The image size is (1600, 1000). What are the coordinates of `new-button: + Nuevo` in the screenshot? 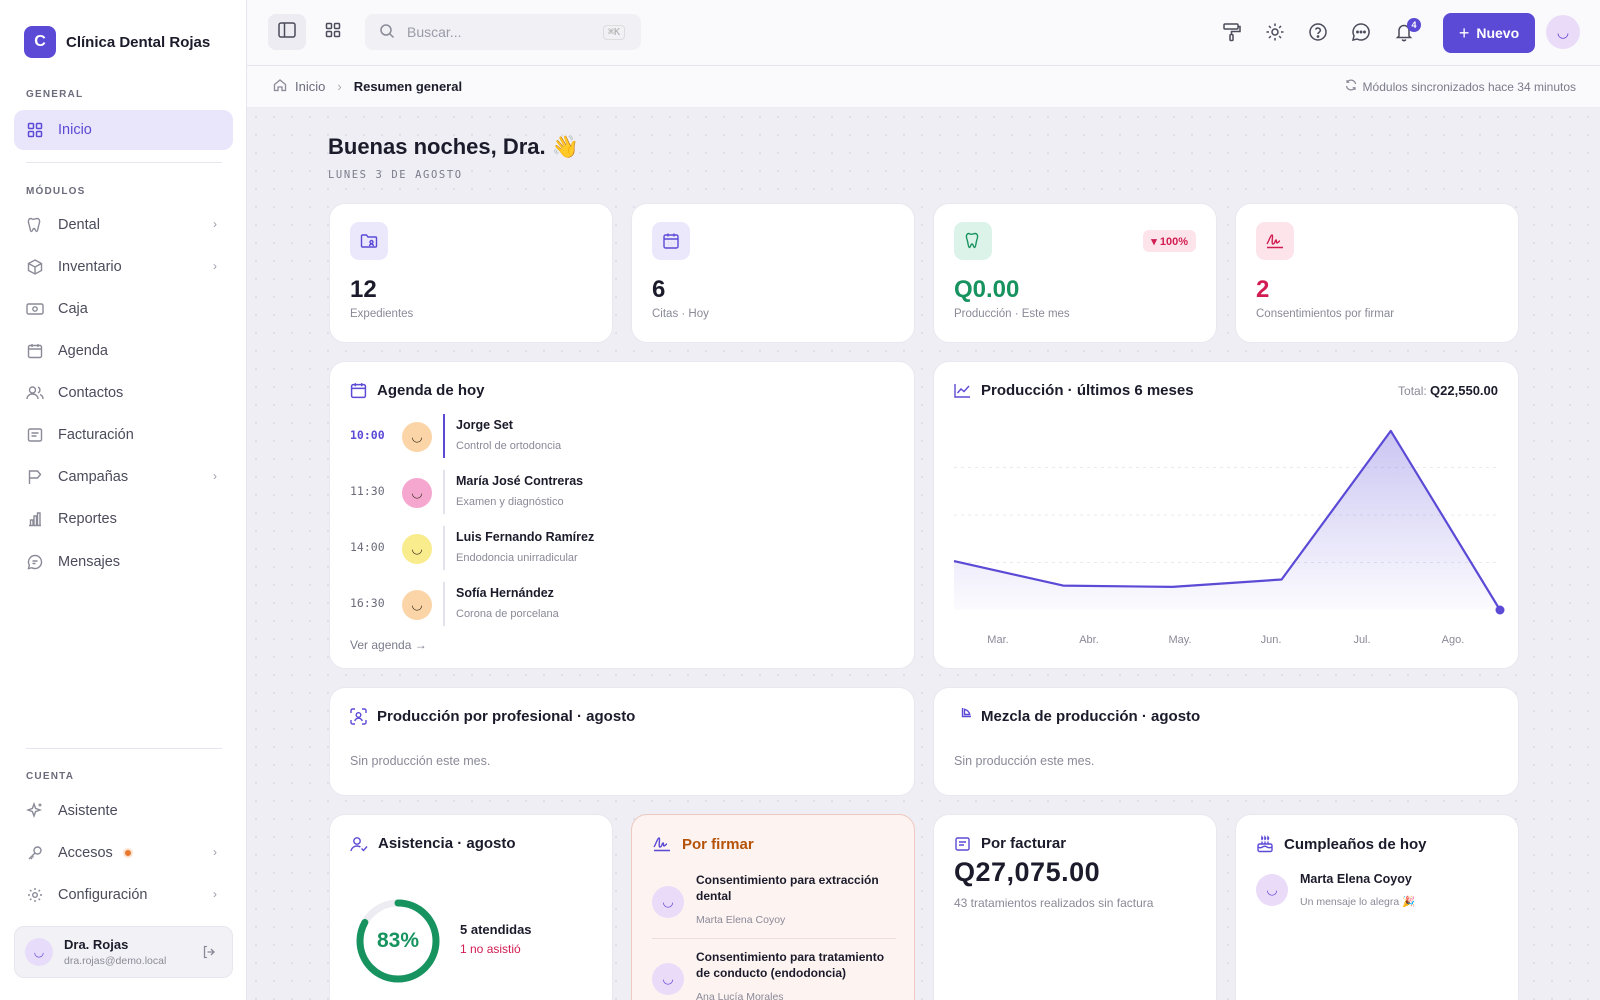 It's located at (1489, 33).